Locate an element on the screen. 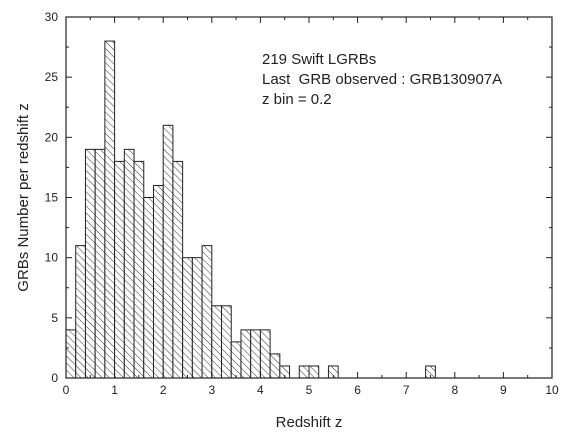 This screenshot has width=580, height=435. y-tick-label: 25 is located at coordinates (52, 77).